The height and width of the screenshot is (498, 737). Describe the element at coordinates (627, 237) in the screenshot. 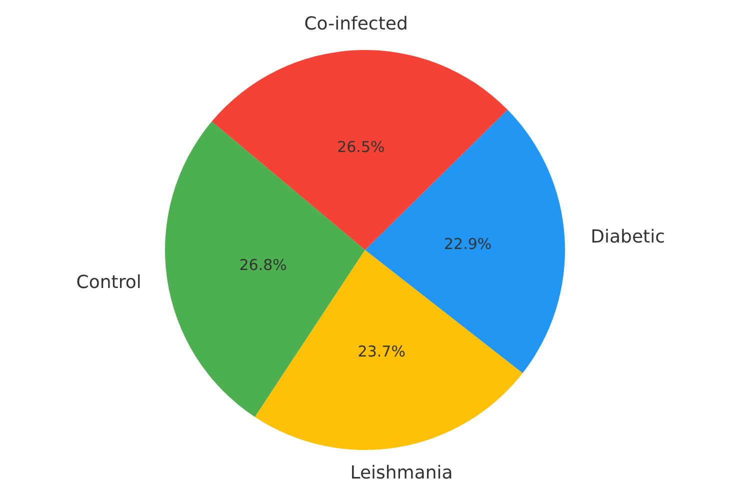

I see `slice-label: Diabetic` at that location.